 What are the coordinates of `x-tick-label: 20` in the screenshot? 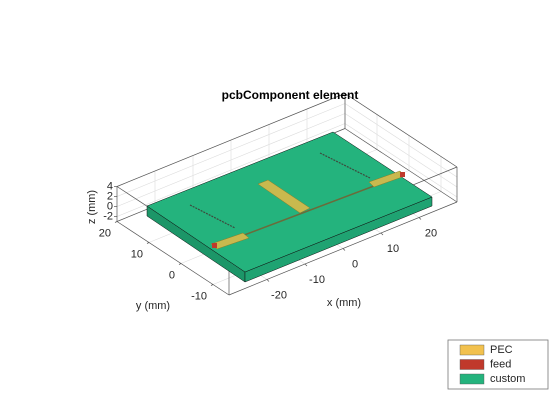 It's located at (431, 233).